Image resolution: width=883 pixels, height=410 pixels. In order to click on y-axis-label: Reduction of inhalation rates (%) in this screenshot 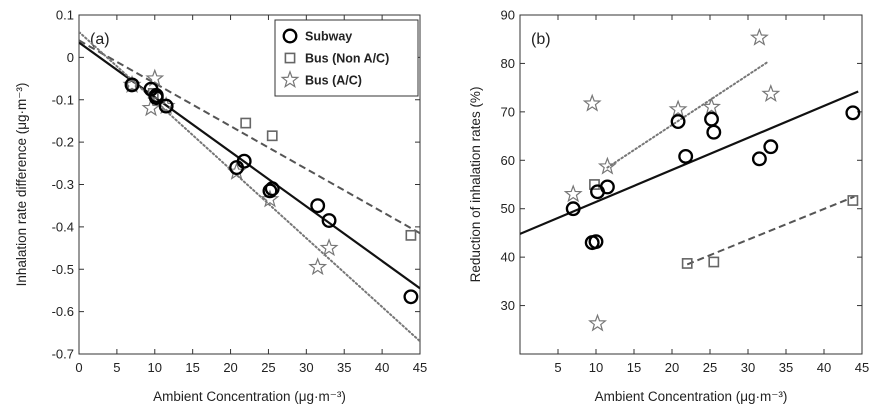, I will do `click(475, 185)`.